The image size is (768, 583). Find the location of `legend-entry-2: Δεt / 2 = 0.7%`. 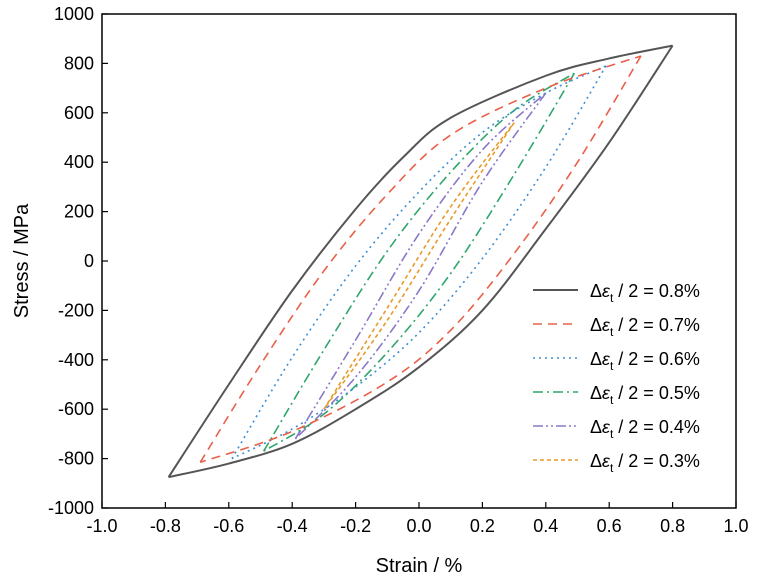

legend-entry-2: Δεt / 2 = 0.7% is located at coordinates (616, 327).